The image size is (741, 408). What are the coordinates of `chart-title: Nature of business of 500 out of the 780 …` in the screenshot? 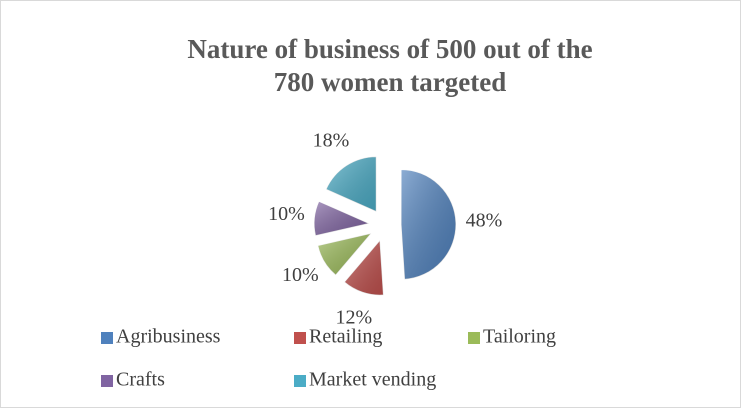 It's located at (389, 65).